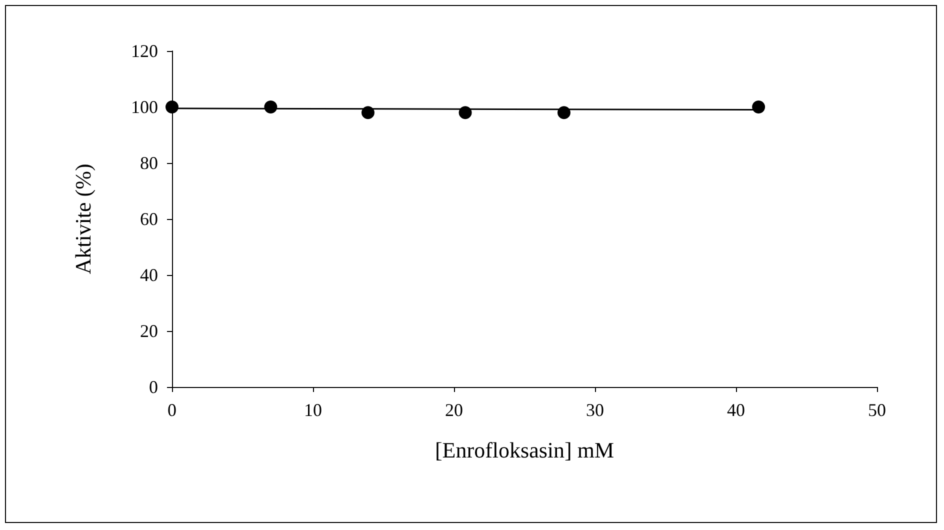  What do you see at coordinates (313, 410) in the screenshot?
I see `x-tick-label: 10` at bounding box center [313, 410].